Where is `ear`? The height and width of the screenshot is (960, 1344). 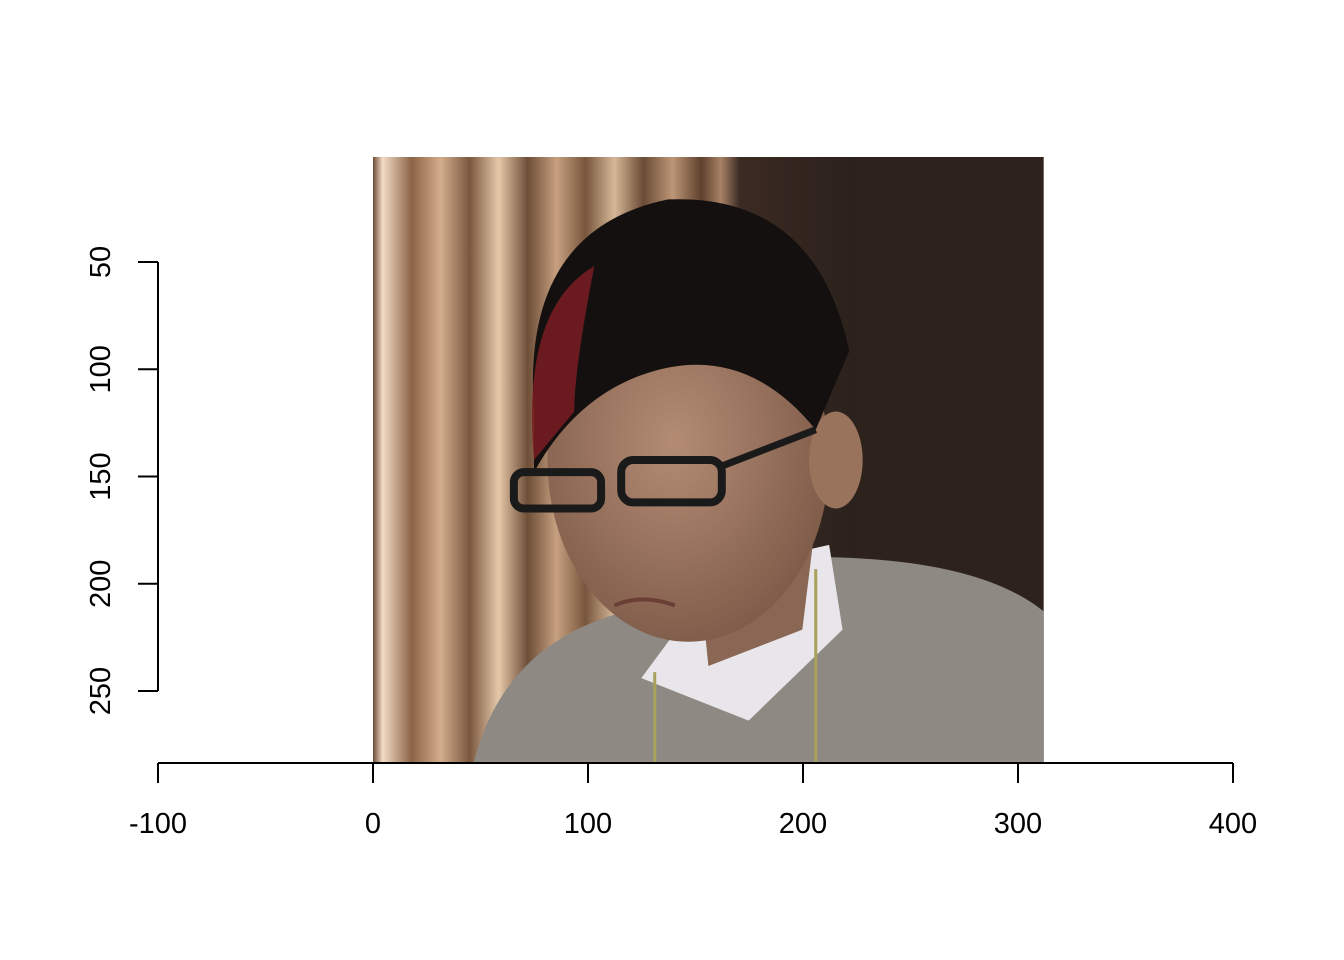
ear is located at coordinates (836, 460).